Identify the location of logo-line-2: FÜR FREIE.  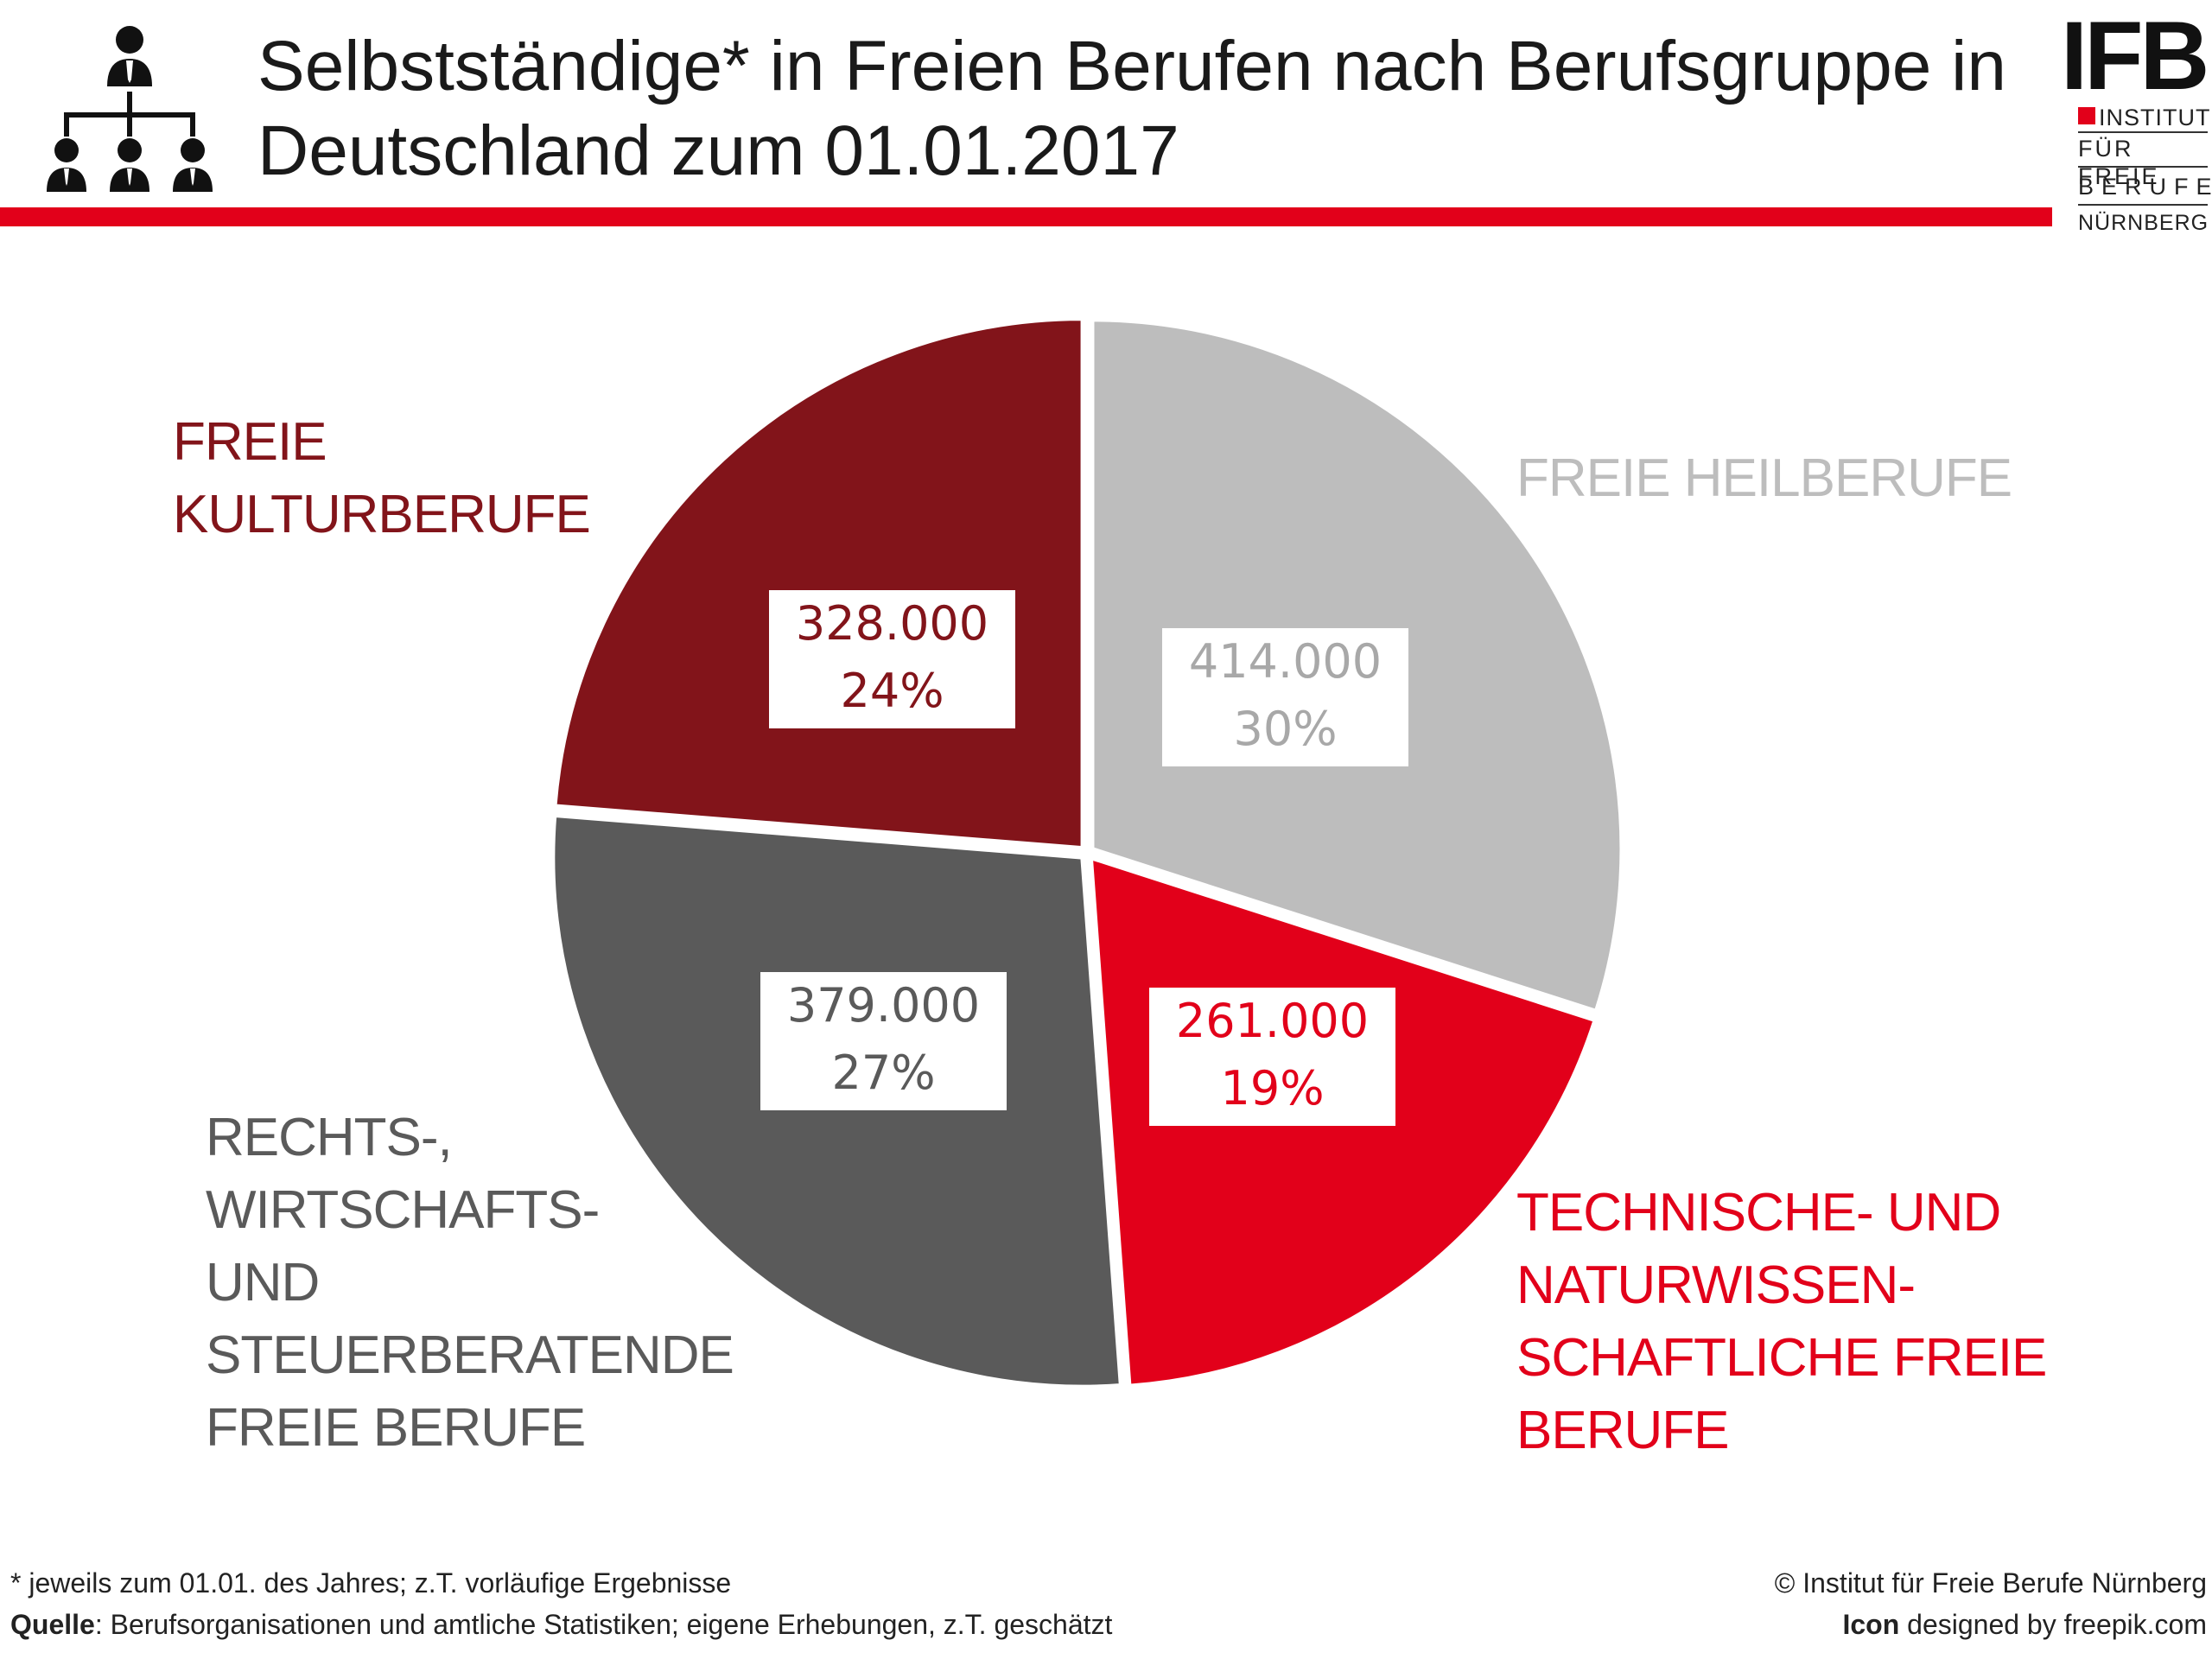
(2119, 162).